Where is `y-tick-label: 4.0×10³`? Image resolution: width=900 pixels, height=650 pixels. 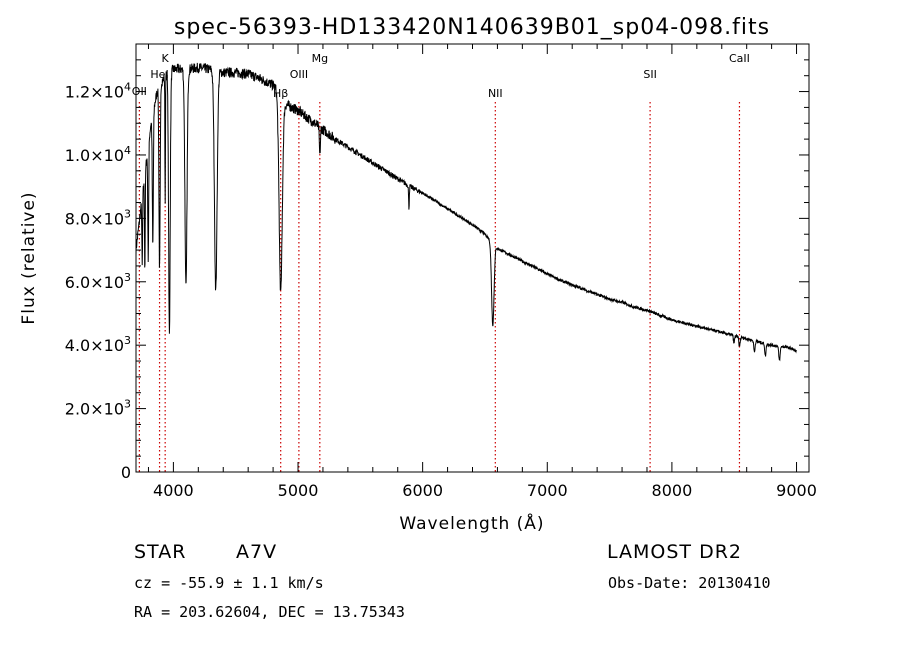
y-tick-label: 4.0×10³ is located at coordinates (98, 344).